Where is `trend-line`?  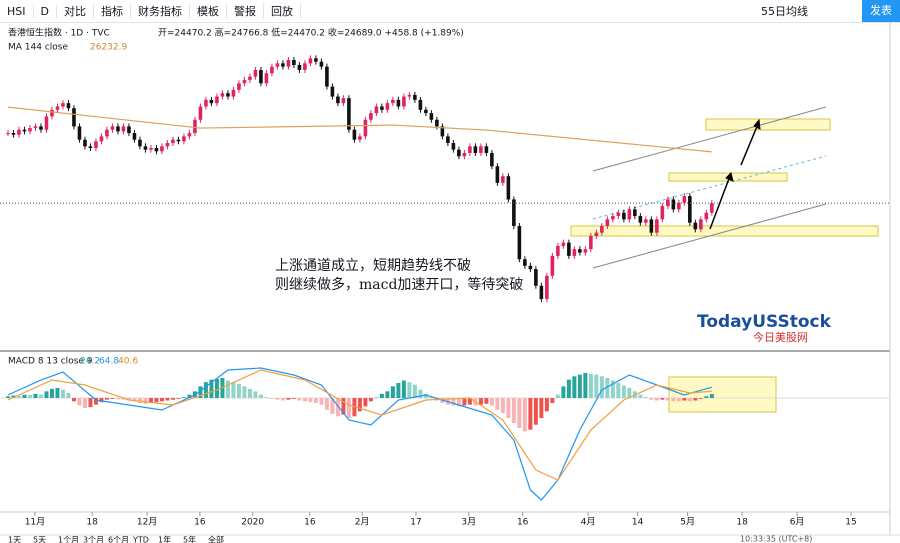
trend-line is located at coordinates (709, 187).